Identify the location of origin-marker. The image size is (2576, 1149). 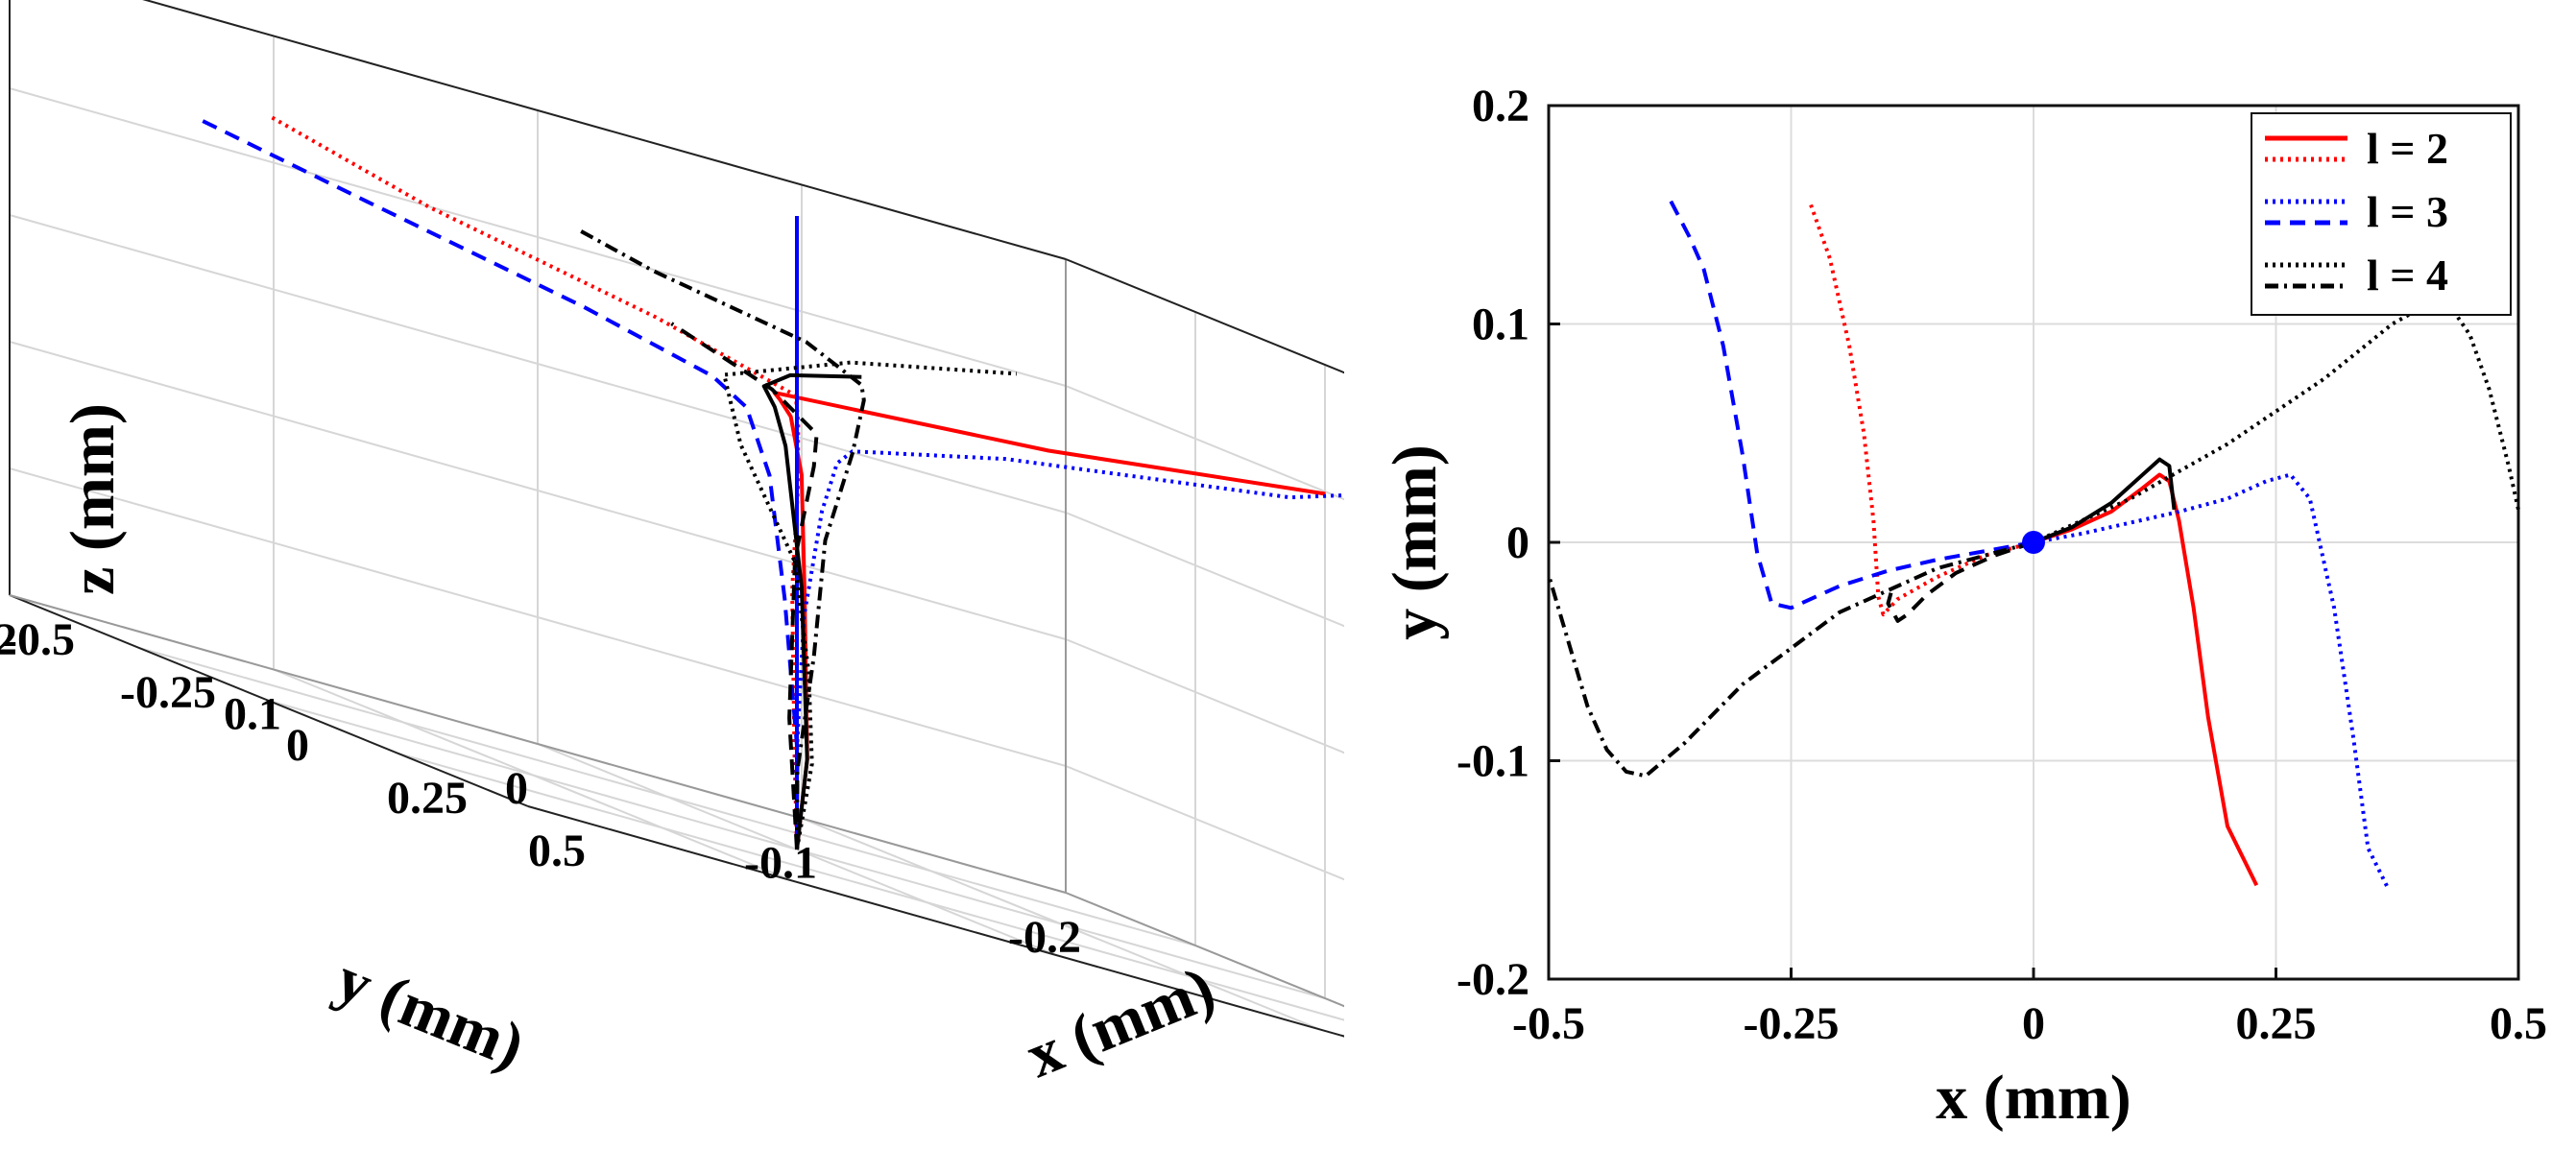
(2033, 542).